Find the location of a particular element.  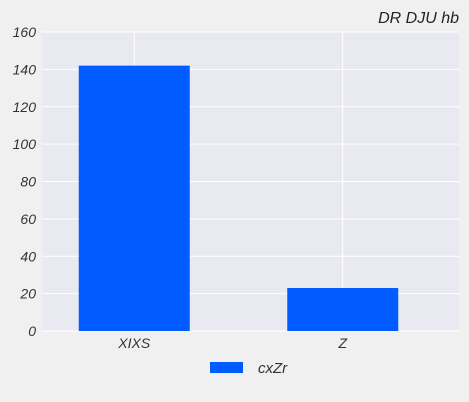

legend-swatch-cxZr is located at coordinates (226, 367).